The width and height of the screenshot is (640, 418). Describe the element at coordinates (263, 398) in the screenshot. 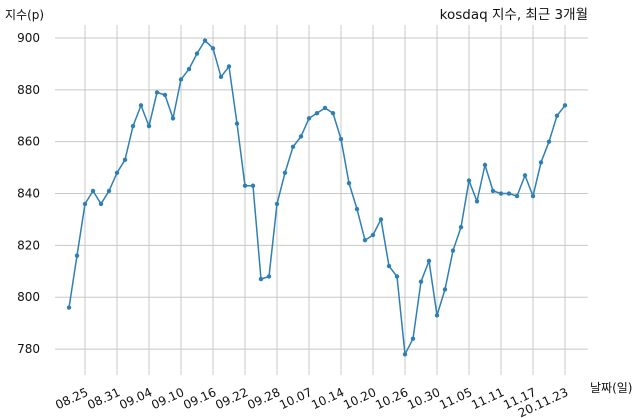

I see `x-tick-label: 09.28` at that location.